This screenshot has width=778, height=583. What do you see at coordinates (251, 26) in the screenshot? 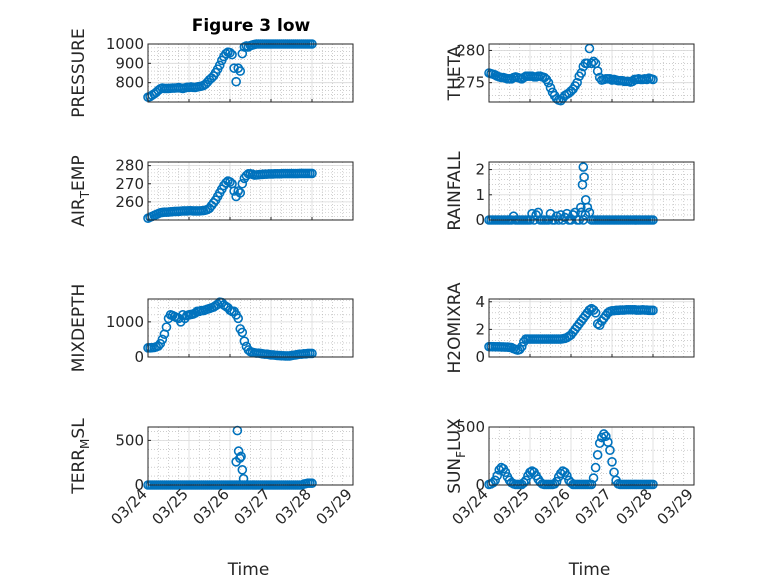
I see `figure-title: Figure 3 low` at bounding box center [251, 26].